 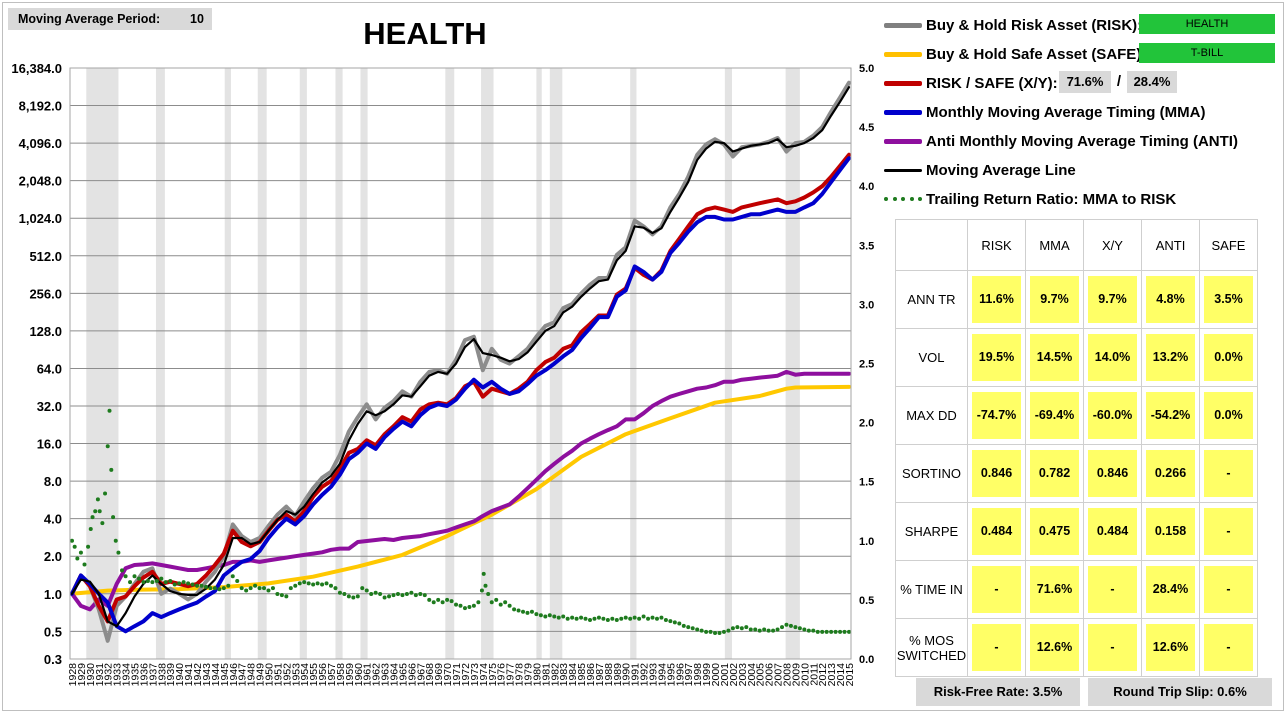 What do you see at coordinates (1015, 54) in the screenshot?
I see `legend-safe: Buy & Hold Safe Asset (SAFE):` at bounding box center [1015, 54].